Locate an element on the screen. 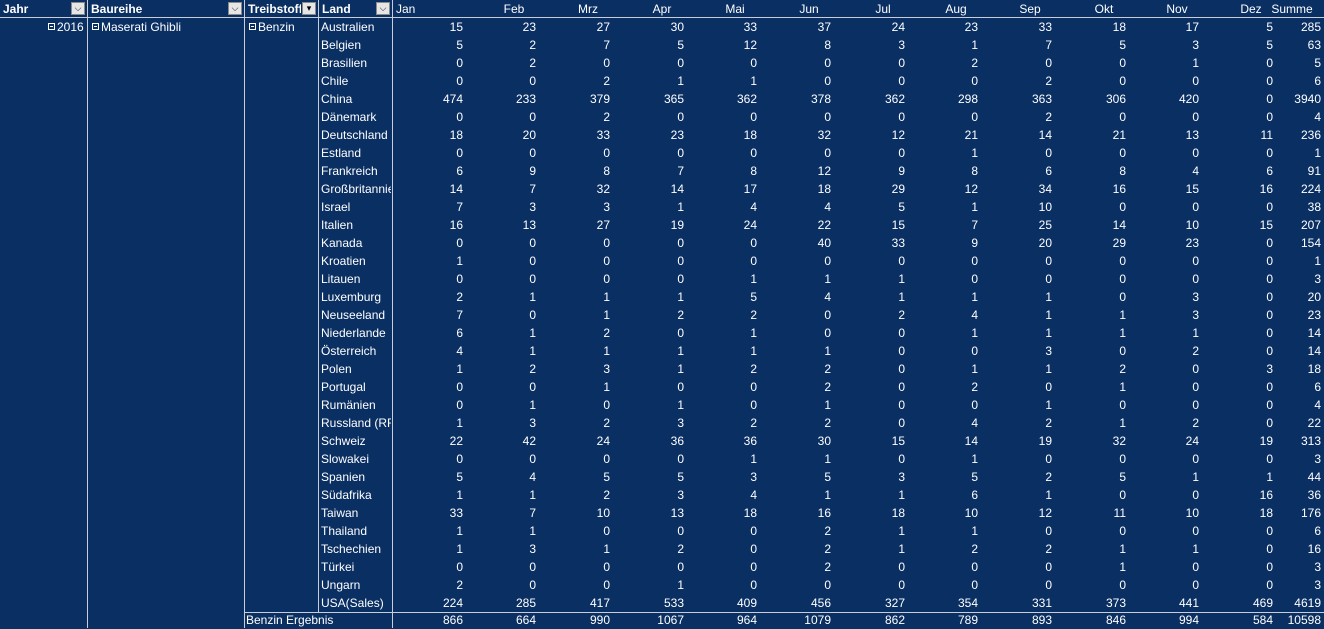  land-cell: China is located at coordinates (337, 99).